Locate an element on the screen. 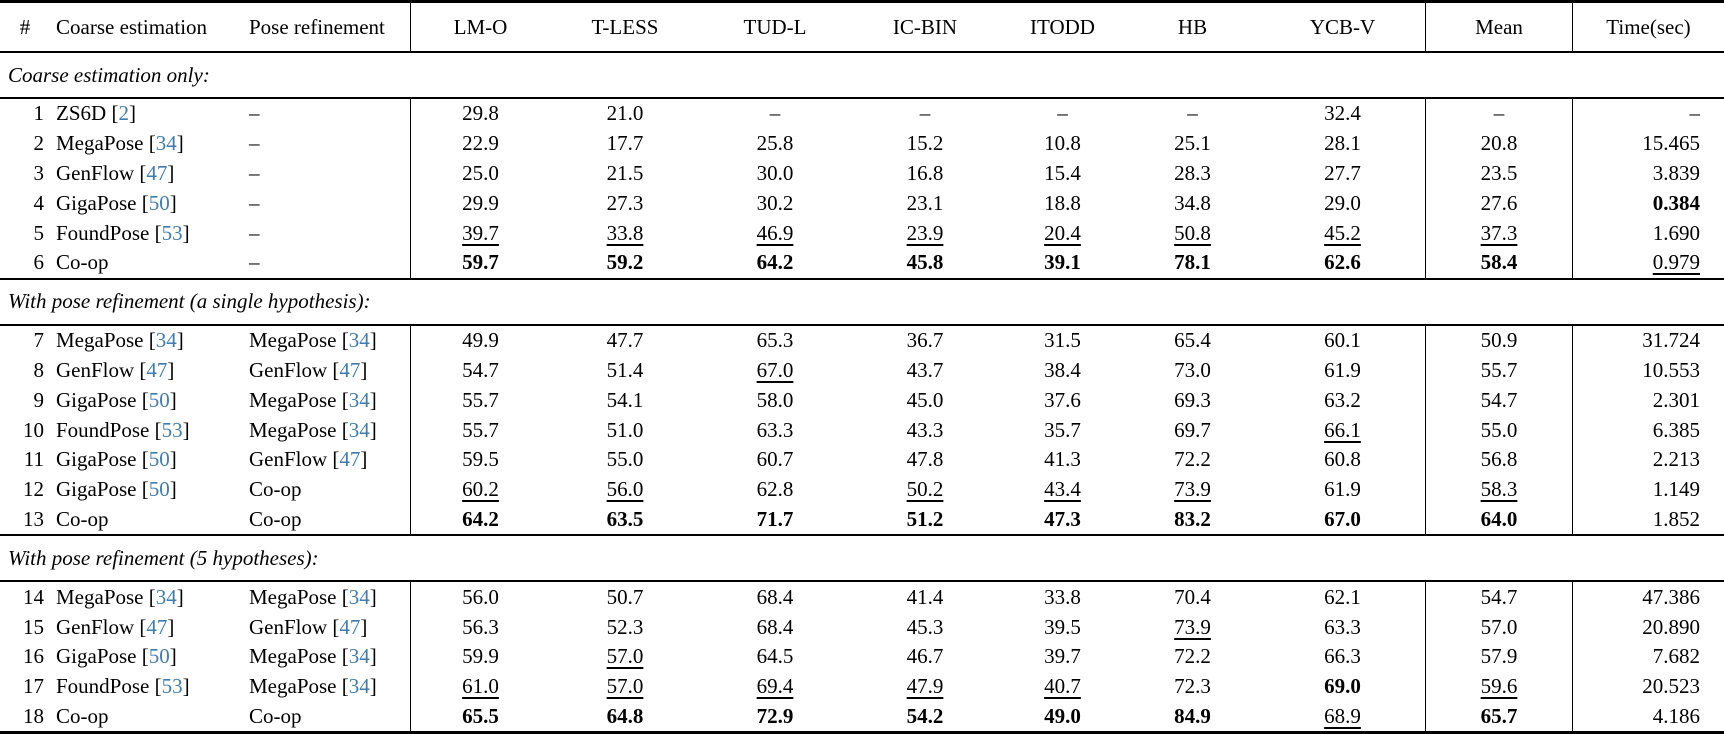 The image size is (1724, 734). cell-lmo: 64.2 is located at coordinates (480, 519).